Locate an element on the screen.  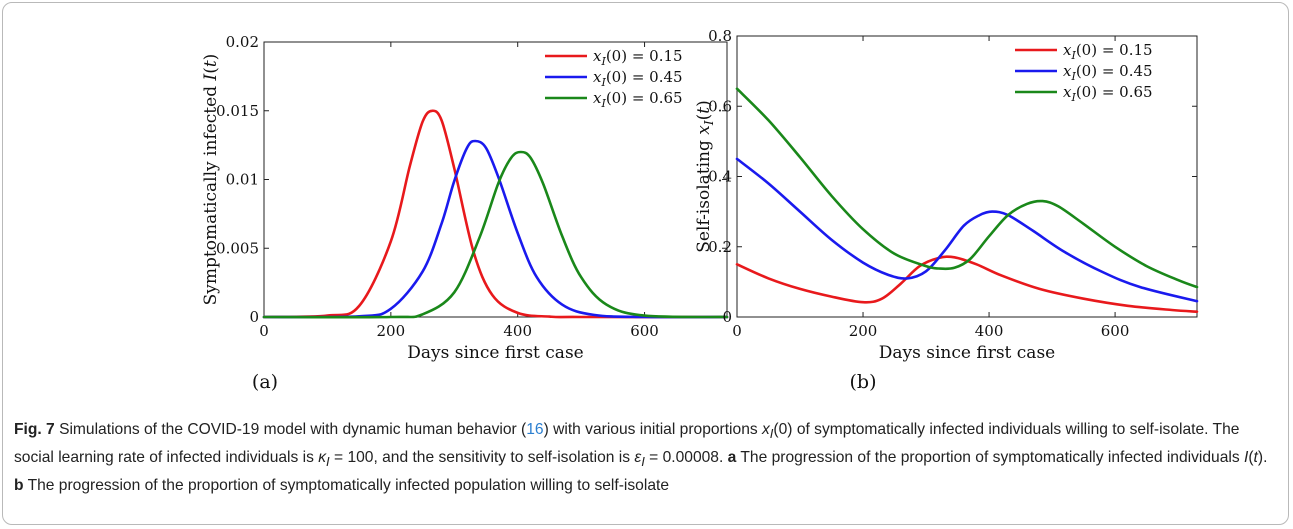
y-tick-label: 0.01 is located at coordinates (242, 180).